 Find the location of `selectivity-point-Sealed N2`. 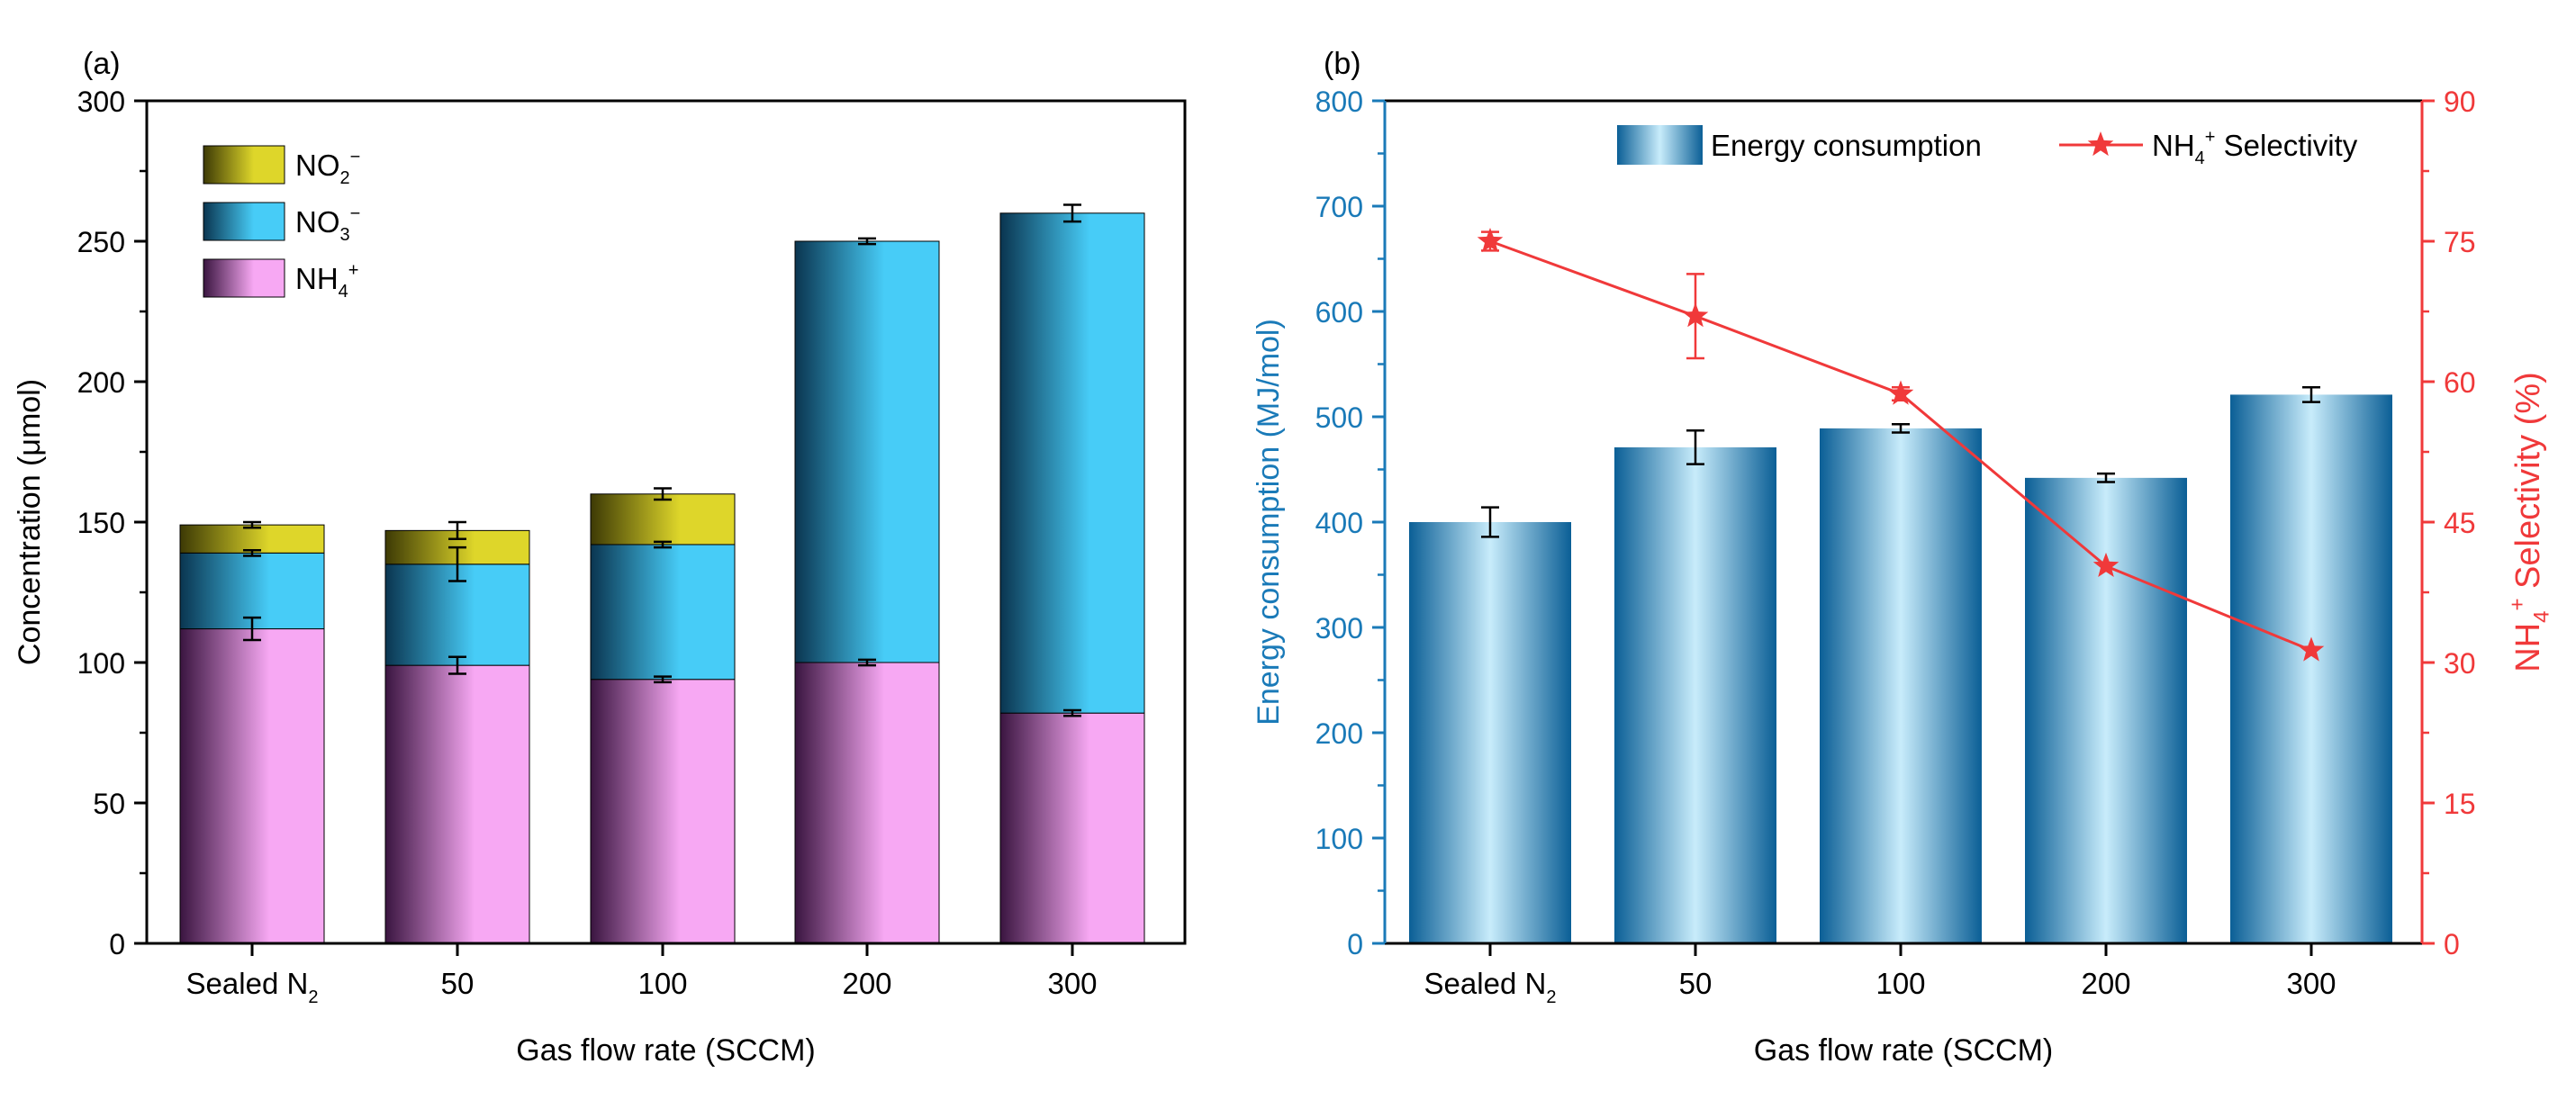

selectivity-point-Sealed N2 is located at coordinates (1490, 241).